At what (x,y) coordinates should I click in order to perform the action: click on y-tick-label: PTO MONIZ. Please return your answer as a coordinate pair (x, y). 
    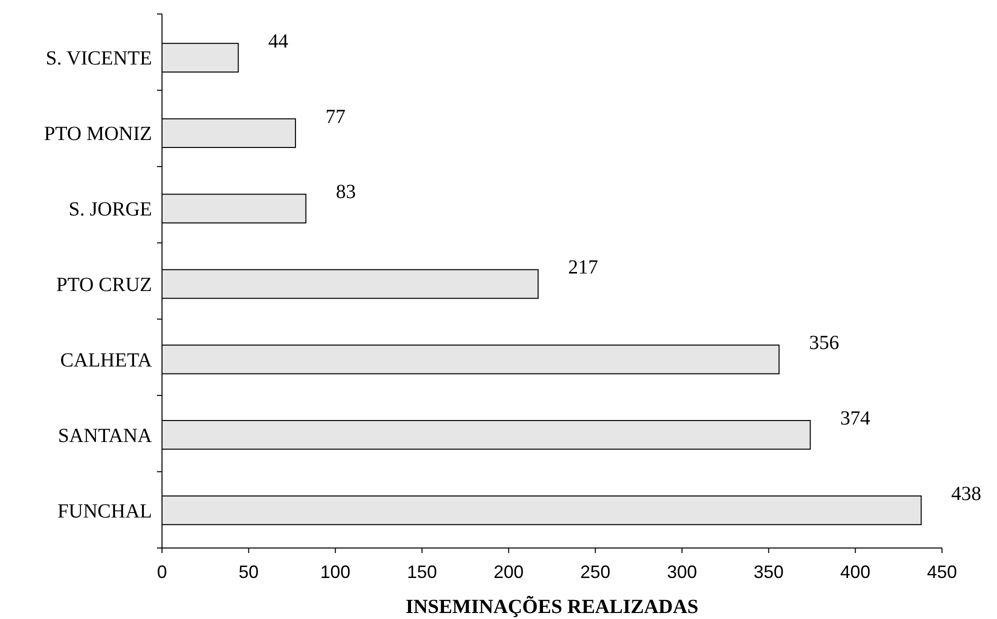
    Looking at the image, I should click on (98, 134).